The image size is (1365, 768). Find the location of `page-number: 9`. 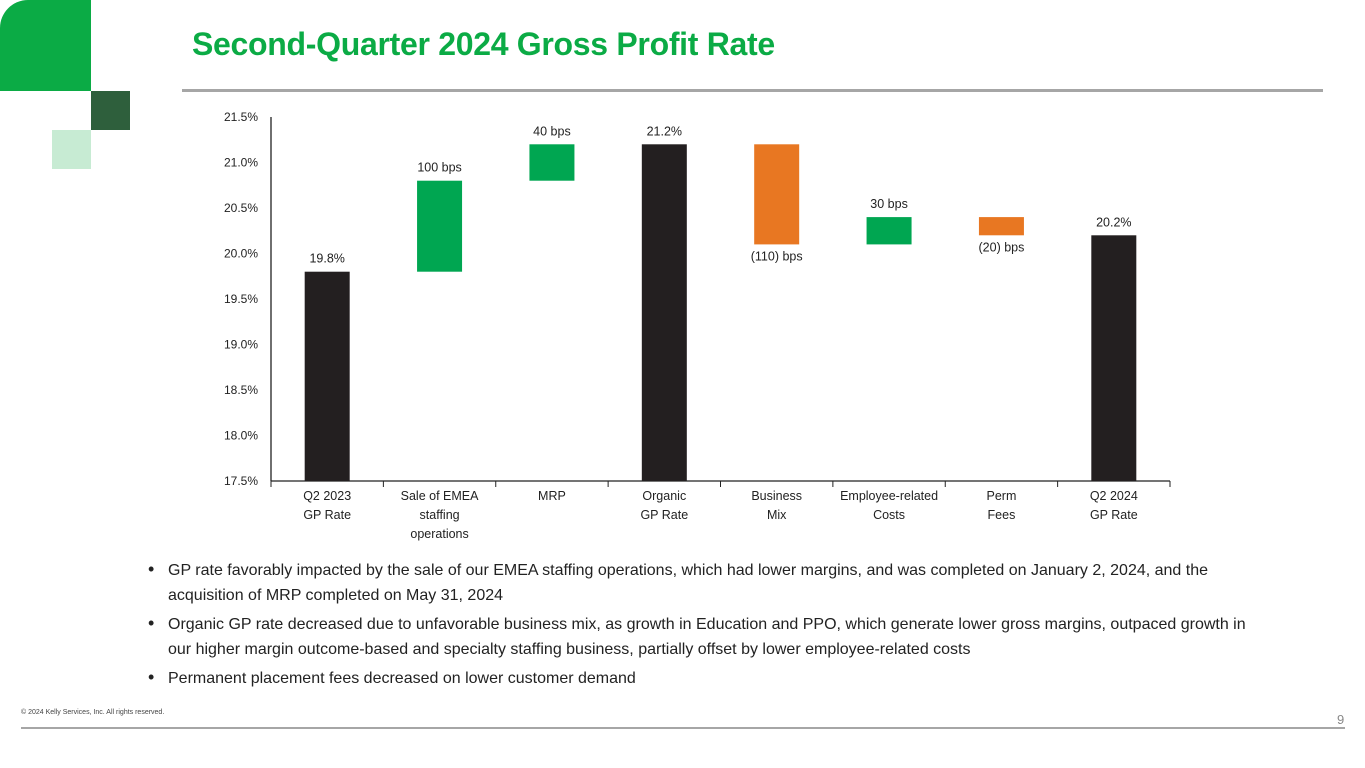

page-number: 9 is located at coordinates (1341, 719).